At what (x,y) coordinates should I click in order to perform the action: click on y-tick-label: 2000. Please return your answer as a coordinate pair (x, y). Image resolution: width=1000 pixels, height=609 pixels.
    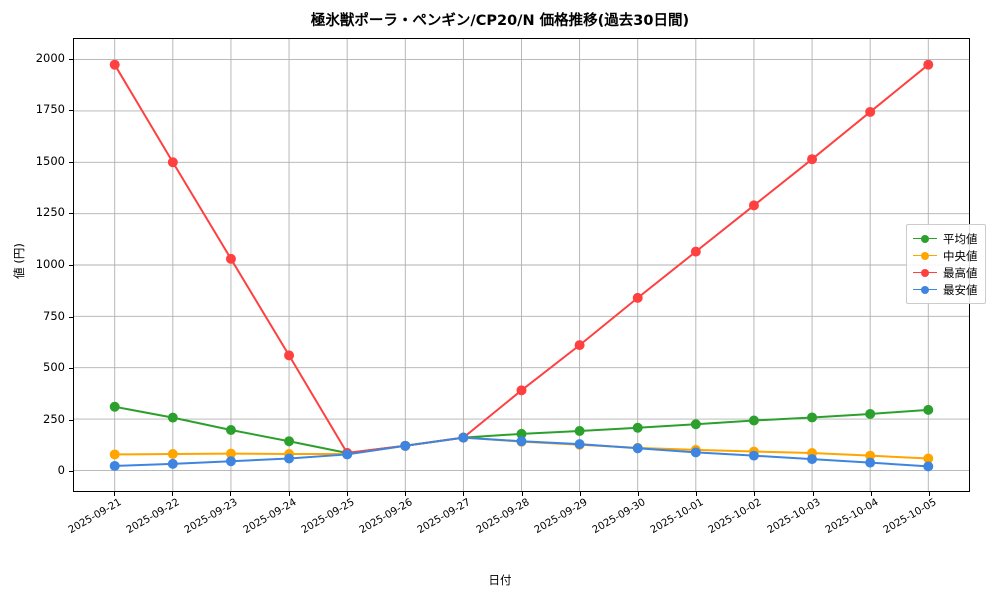
    Looking at the image, I should click on (50, 57).